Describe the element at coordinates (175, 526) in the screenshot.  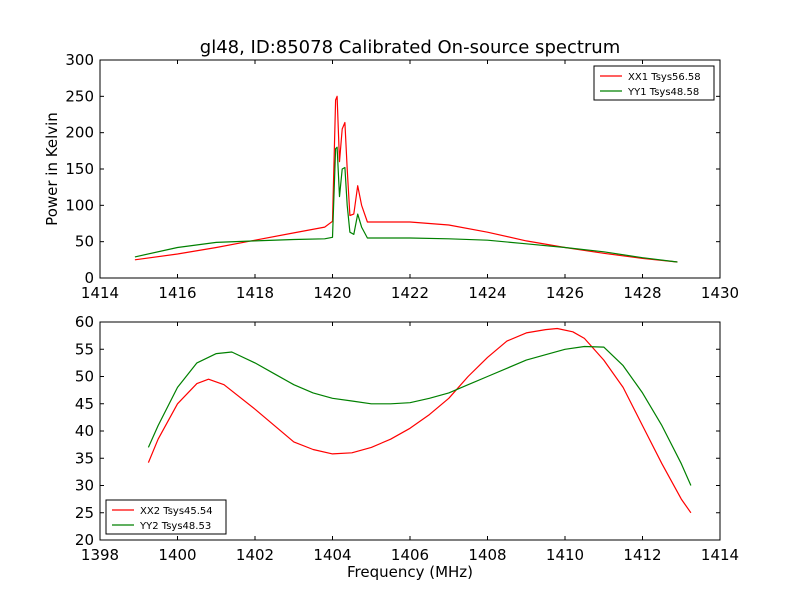
I see `legend-entry-label: YY2 Tsys48.53` at that location.